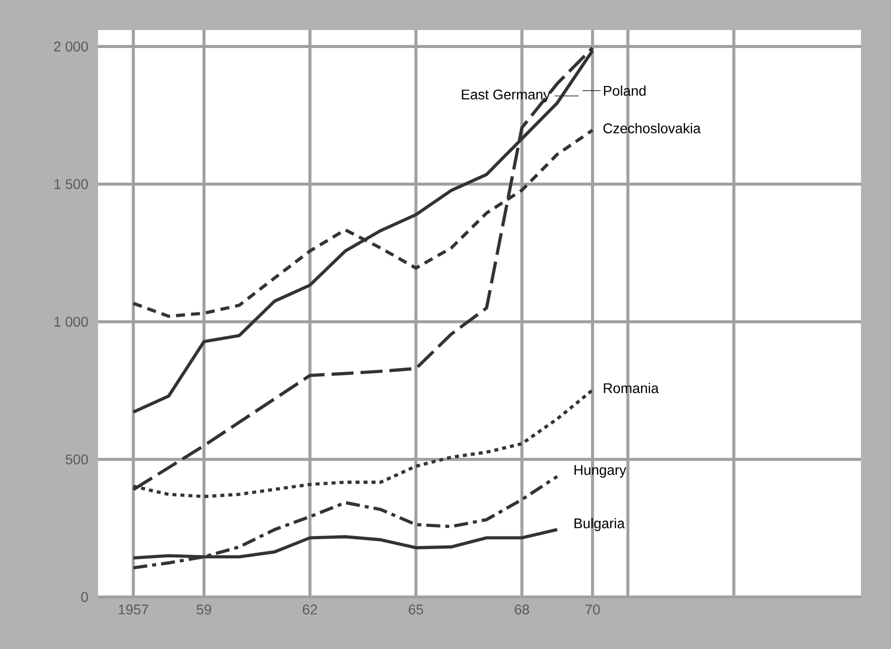 The width and height of the screenshot is (891, 649). What do you see at coordinates (506, 96) in the screenshot?
I see `series-label: East Germany` at bounding box center [506, 96].